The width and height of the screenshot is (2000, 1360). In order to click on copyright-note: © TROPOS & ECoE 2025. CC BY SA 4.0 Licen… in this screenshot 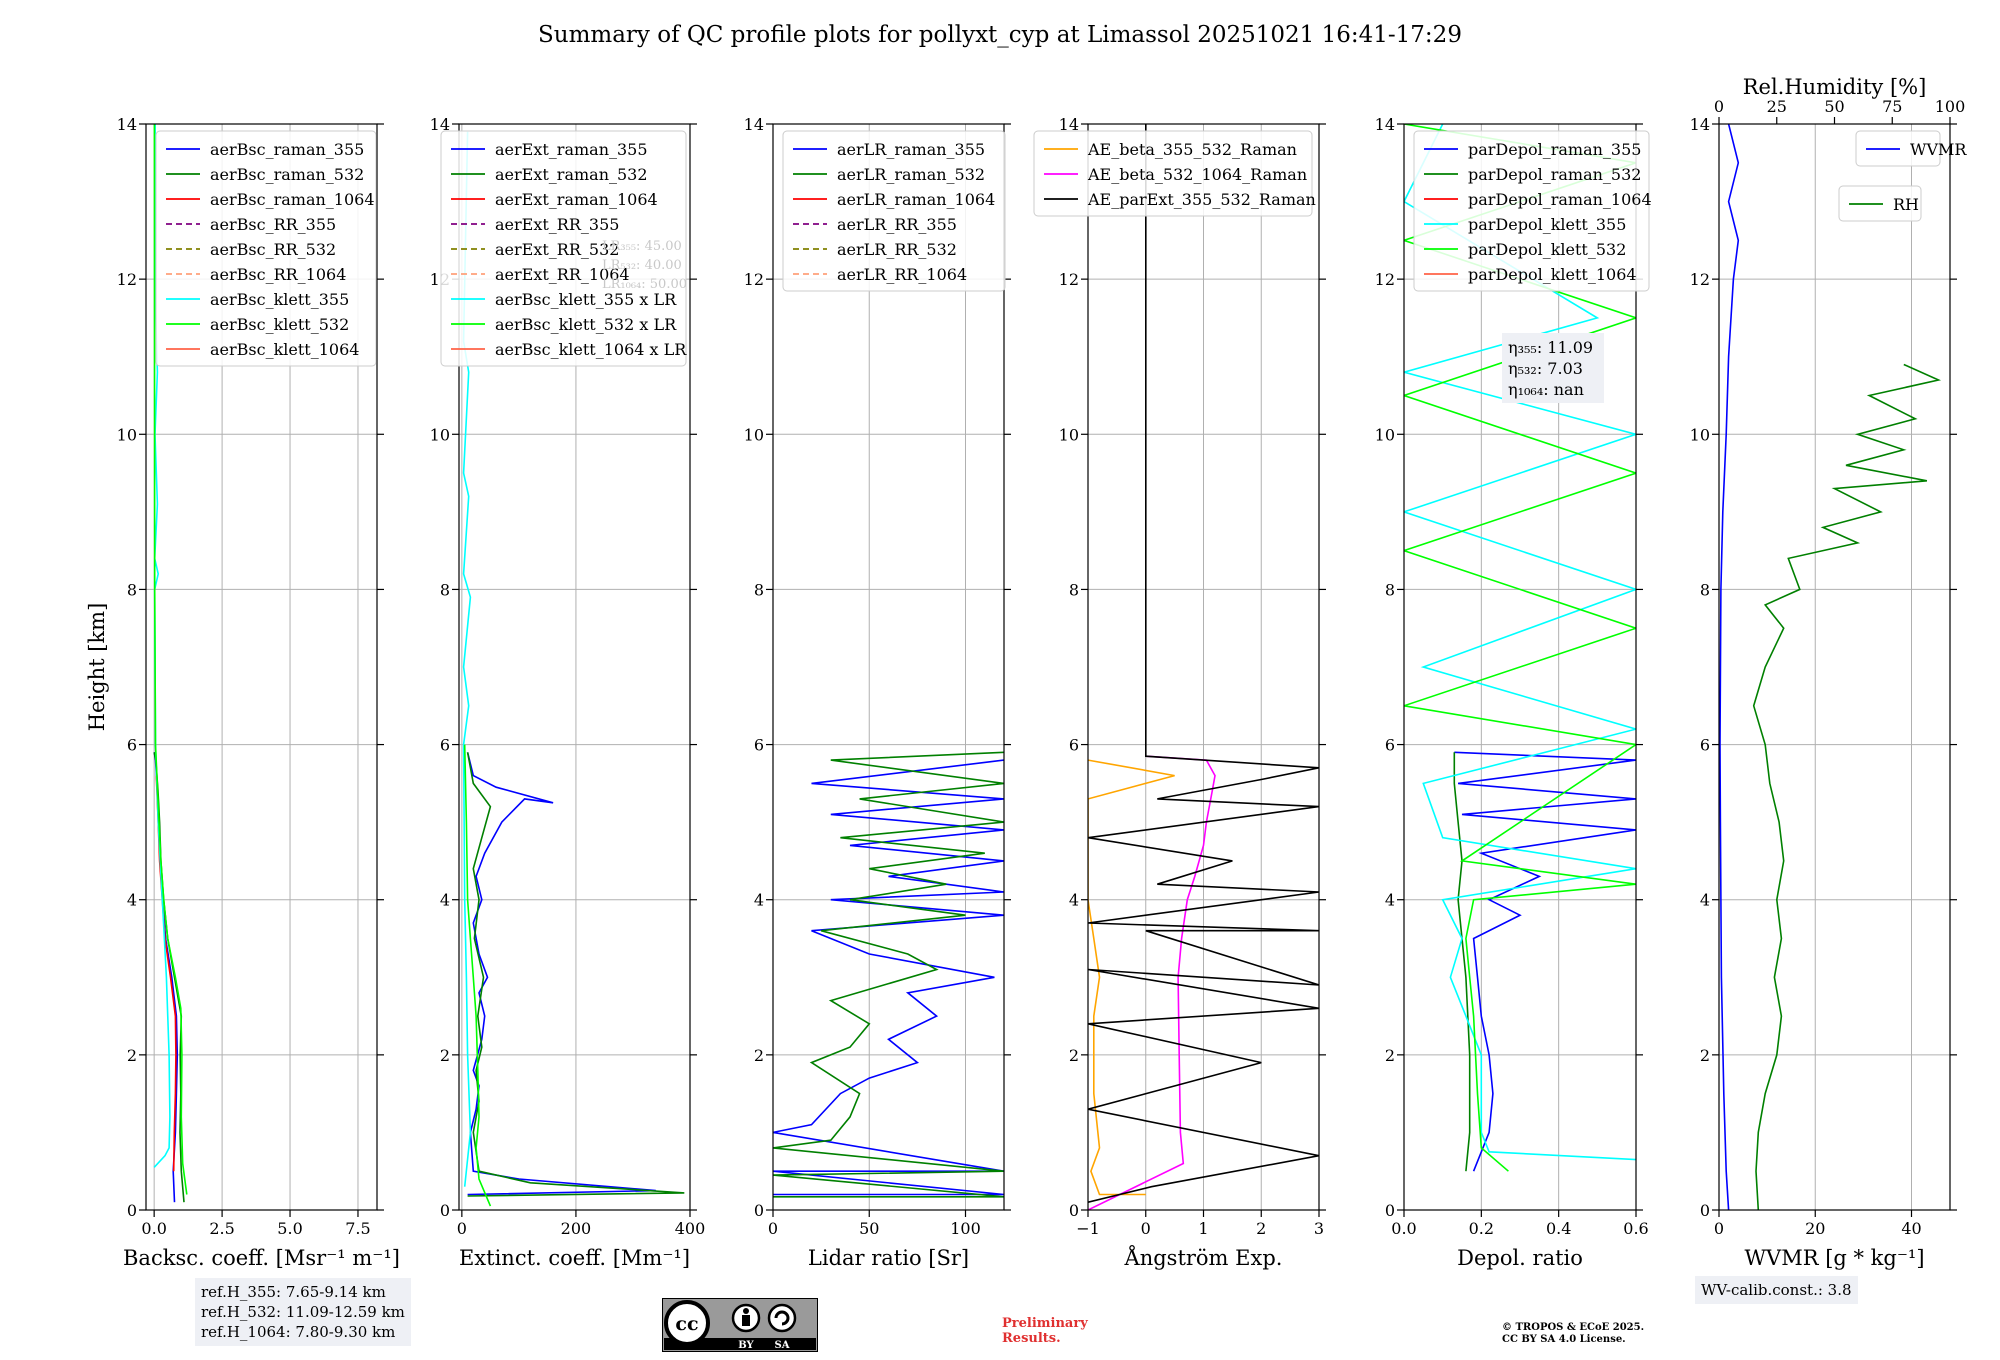, I will do `click(1573, 1334)`.